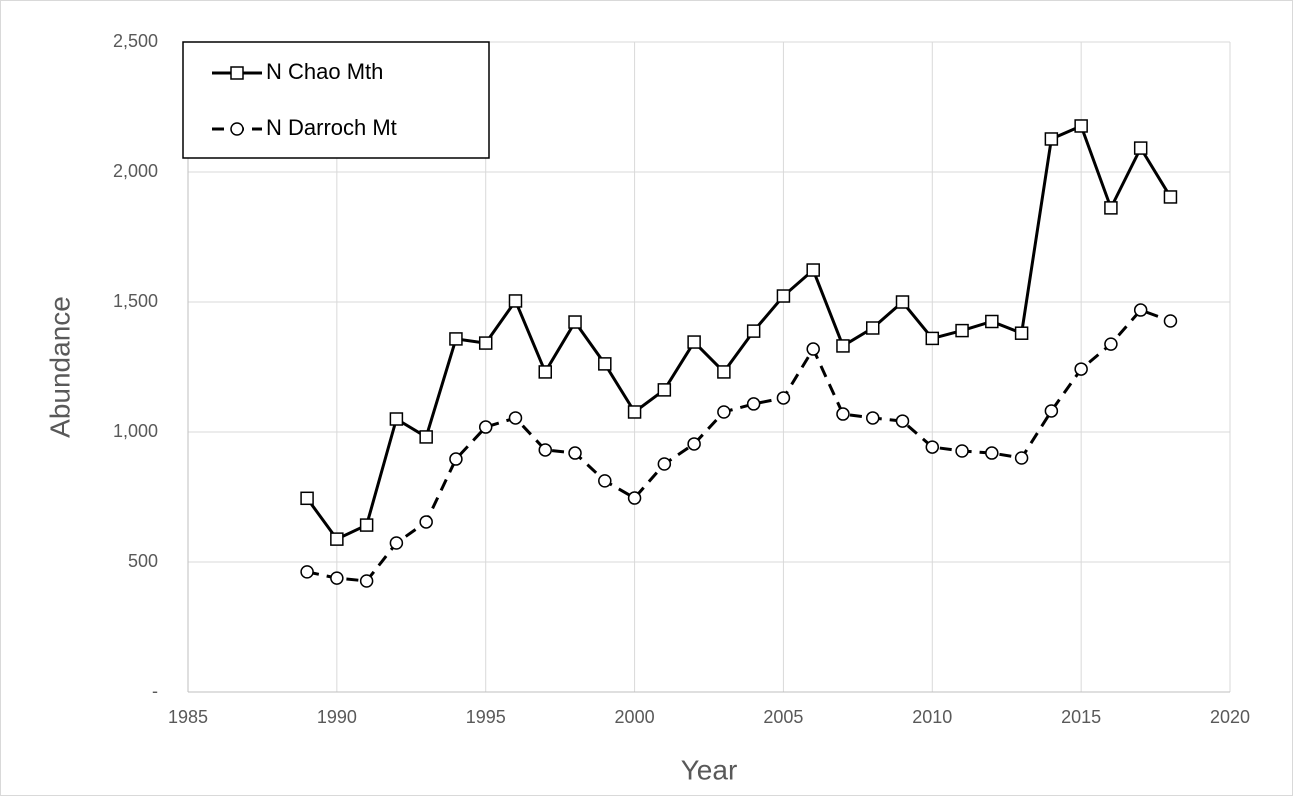 The width and height of the screenshot is (1293, 796). What do you see at coordinates (1081, 717) in the screenshot?
I see `x-tick-label: 2015` at bounding box center [1081, 717].